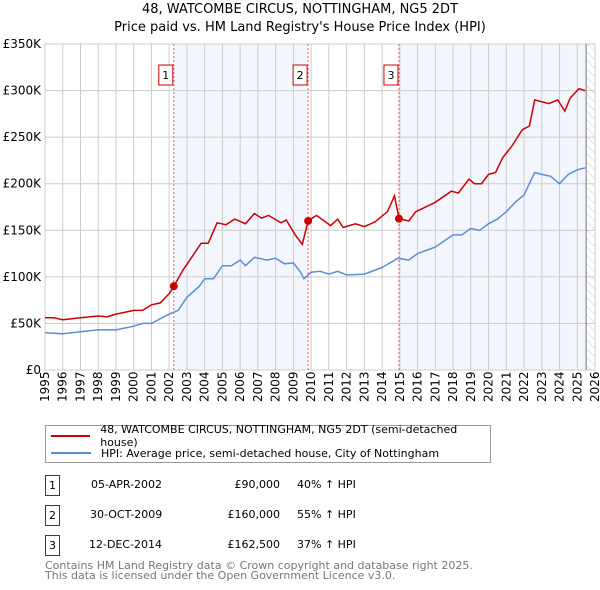 This screenshot has height=590, width=600. What do you see at coordinates (254, 514) in the screenshot?
I see `sale-price: £160,000` at bounding box center [254, 514].